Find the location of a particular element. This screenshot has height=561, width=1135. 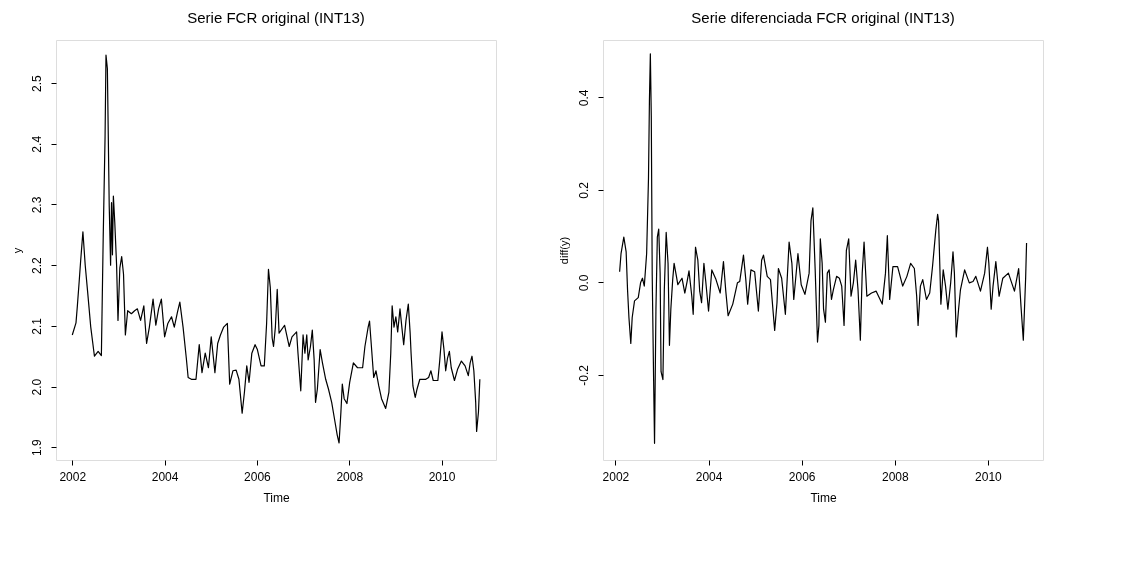

y-tick-label: 2.0 is located at coordinates (36, 387).